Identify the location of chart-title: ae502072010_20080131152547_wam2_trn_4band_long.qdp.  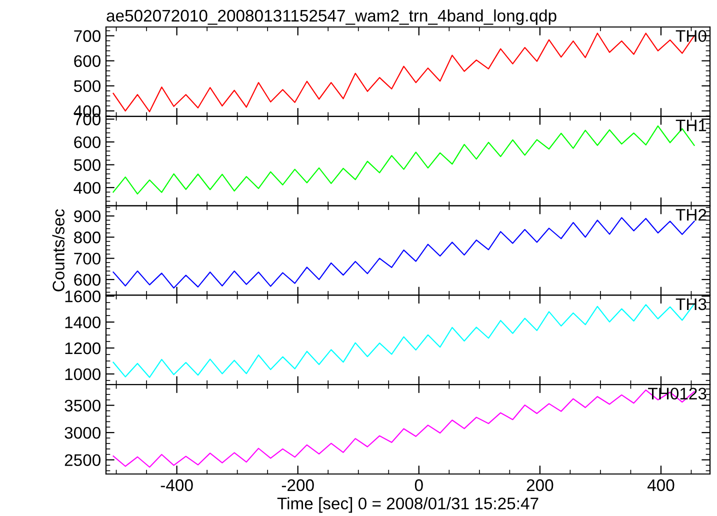
(331, 17).